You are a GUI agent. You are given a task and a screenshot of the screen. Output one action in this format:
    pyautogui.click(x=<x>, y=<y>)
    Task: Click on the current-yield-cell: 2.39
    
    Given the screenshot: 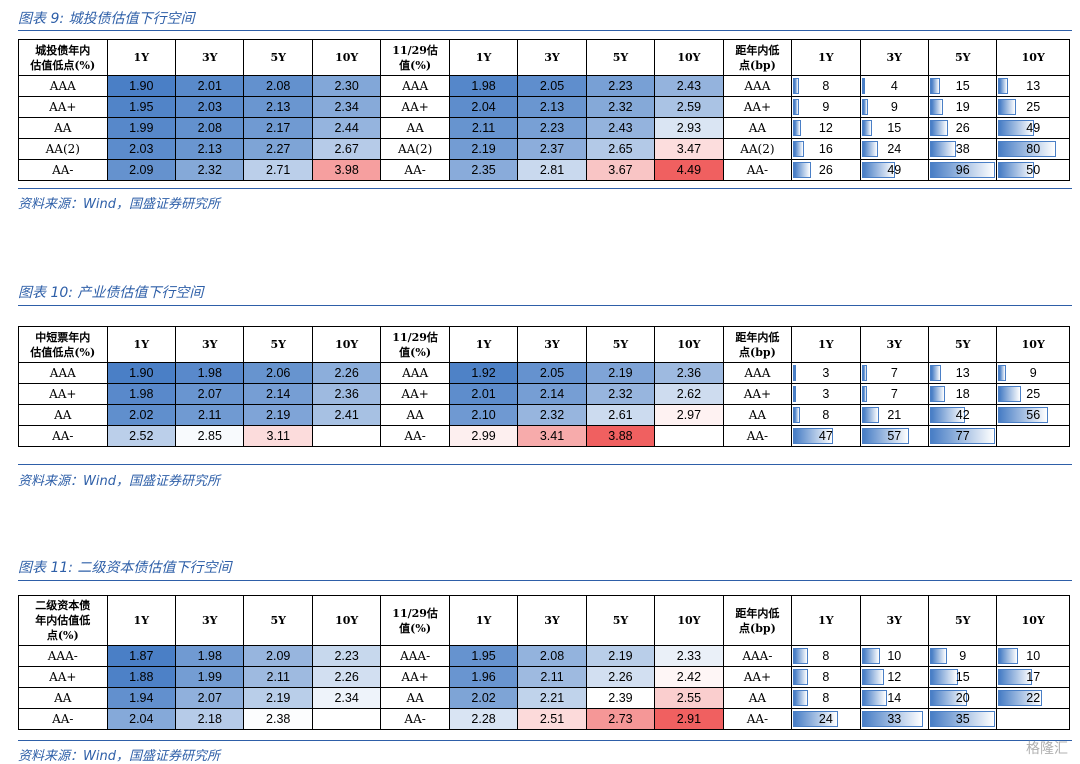 What is the action you would take?
    pyautogui.click(x=620, y=698)
    